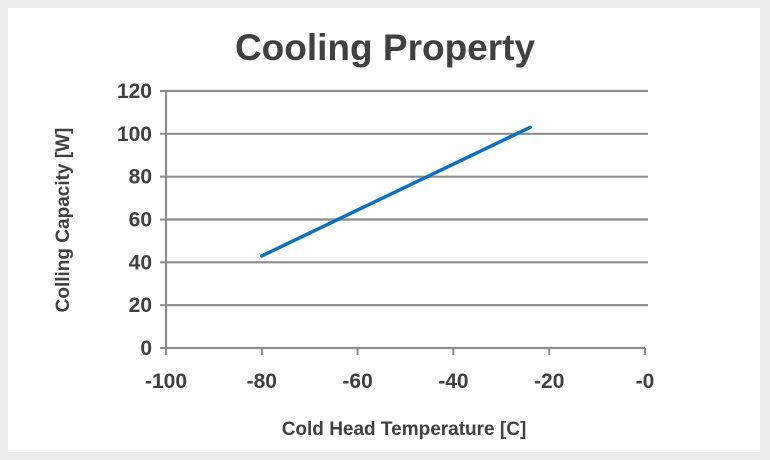 The width and height of the screenshot is (770, 460). I want to click on x-tick-label: -0, so click(645, 381).